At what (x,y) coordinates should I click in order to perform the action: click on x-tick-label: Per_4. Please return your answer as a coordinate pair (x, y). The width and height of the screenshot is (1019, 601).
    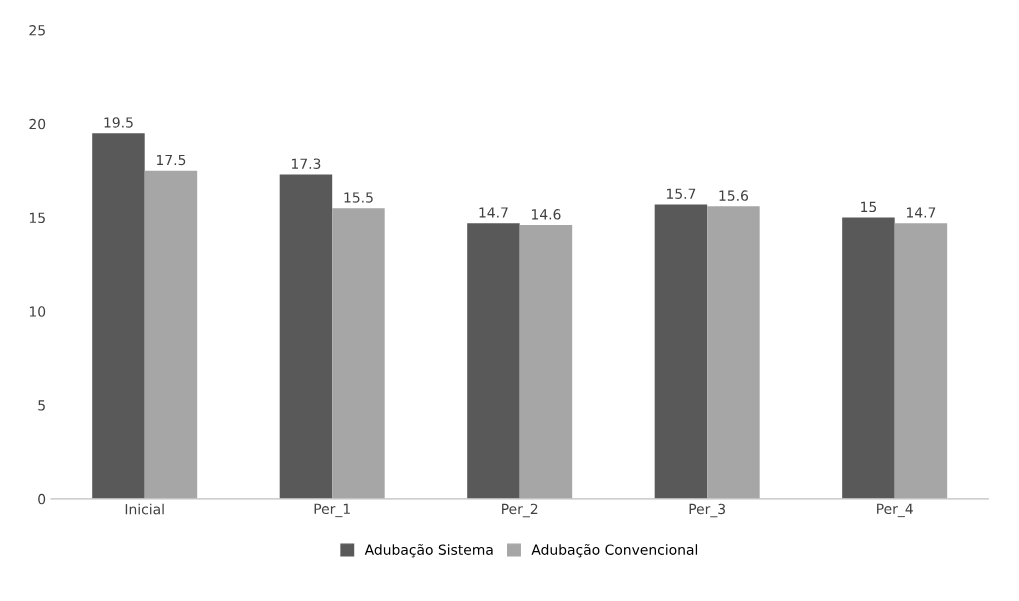
    Looking at the image, I should click on (895, 510).